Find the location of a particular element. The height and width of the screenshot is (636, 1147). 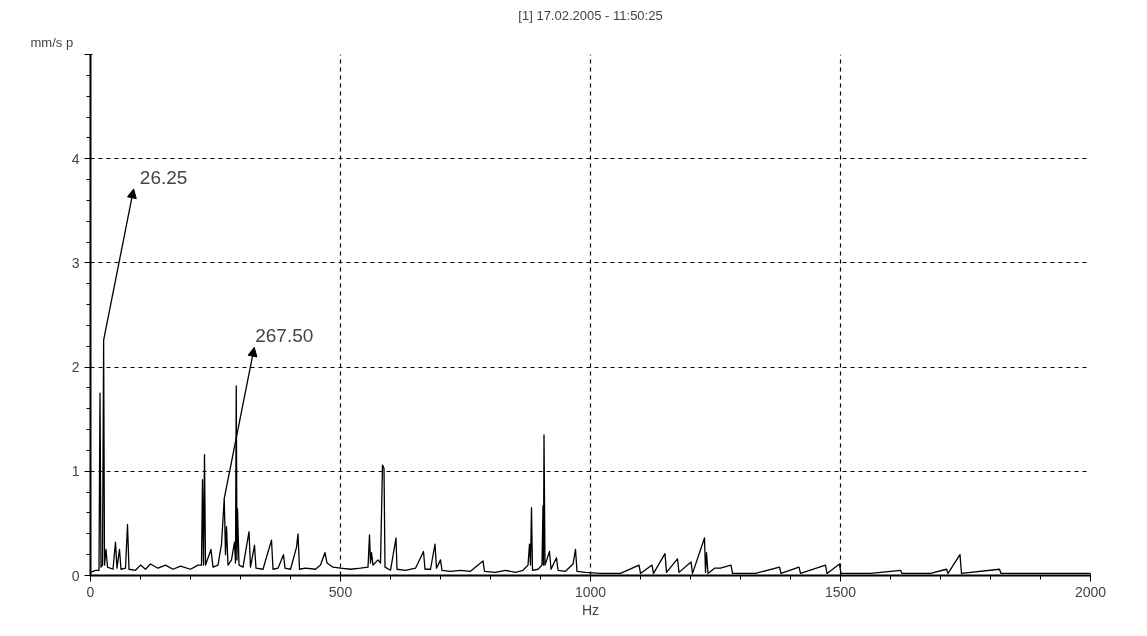

x-tick-label: 0 is located at coordinates (90, 591).